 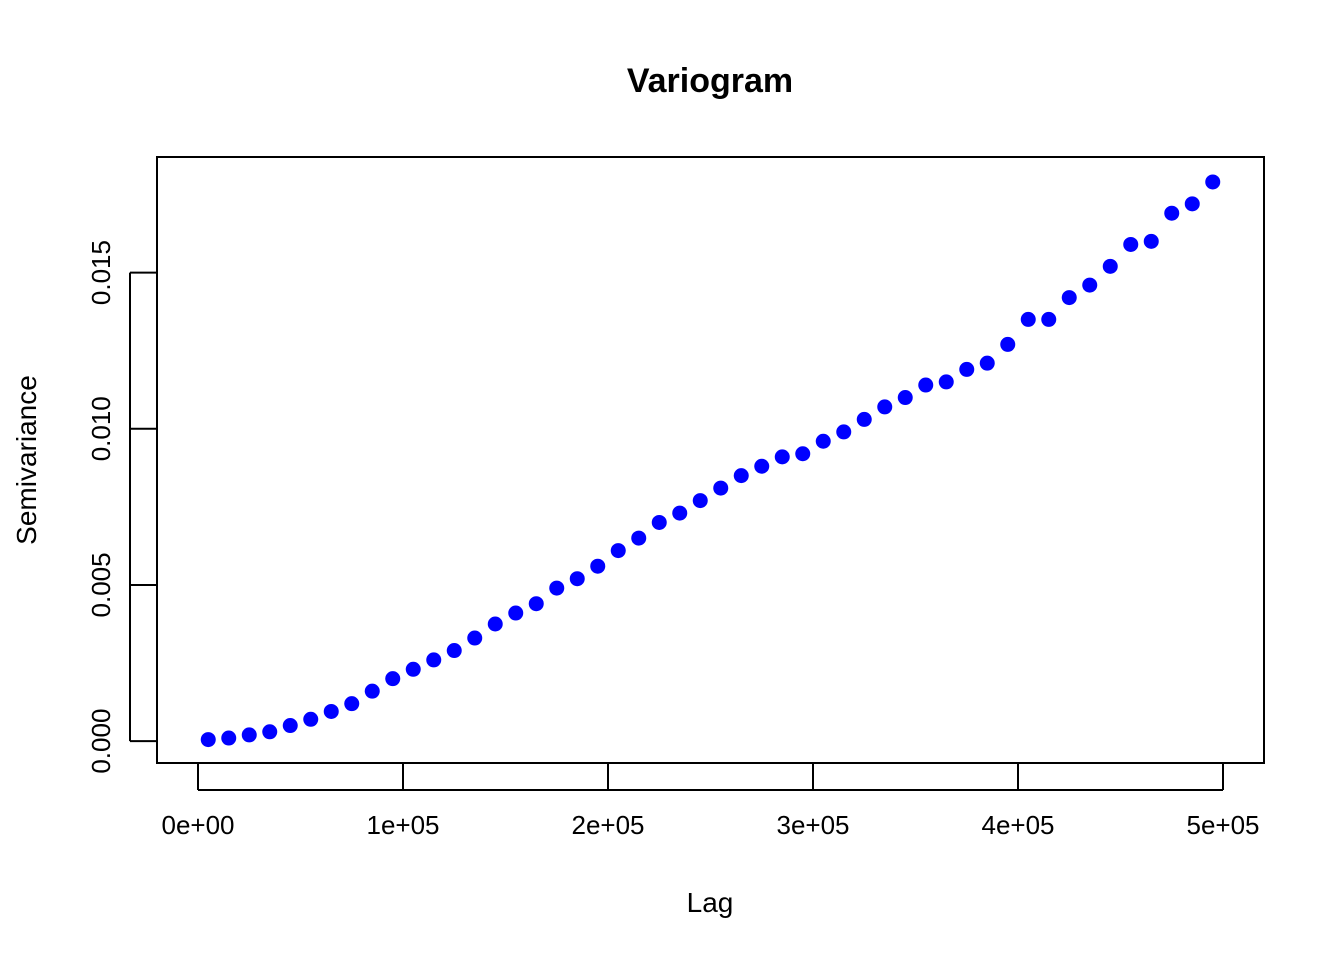 What do you see at coordinates (607, 825) in the screenshot?
I see `x-tick-label: 2e+05` at bounding box center [607, 825].